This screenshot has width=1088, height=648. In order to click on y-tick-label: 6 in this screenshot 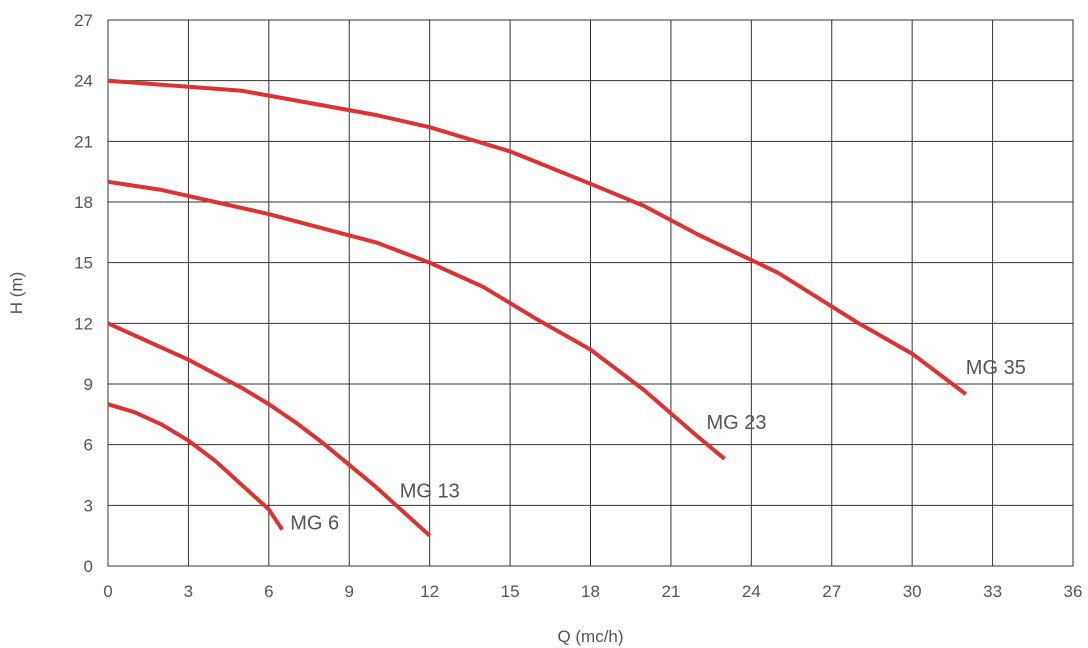, I will do `click(88, 445)`.